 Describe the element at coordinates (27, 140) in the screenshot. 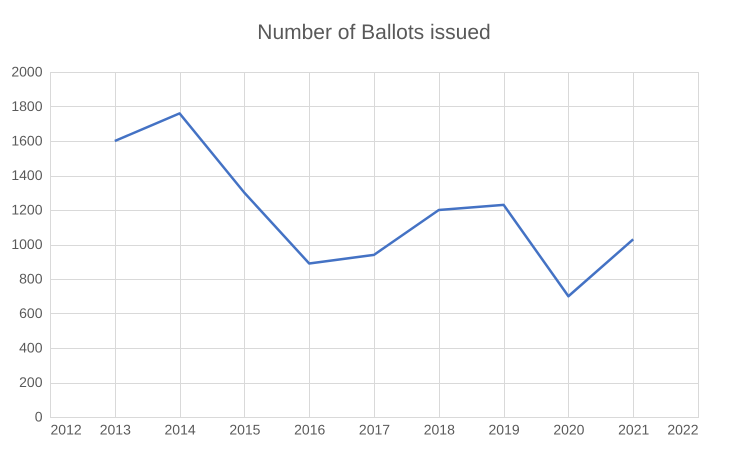

I see `y-tick-label: 1600` at that location.